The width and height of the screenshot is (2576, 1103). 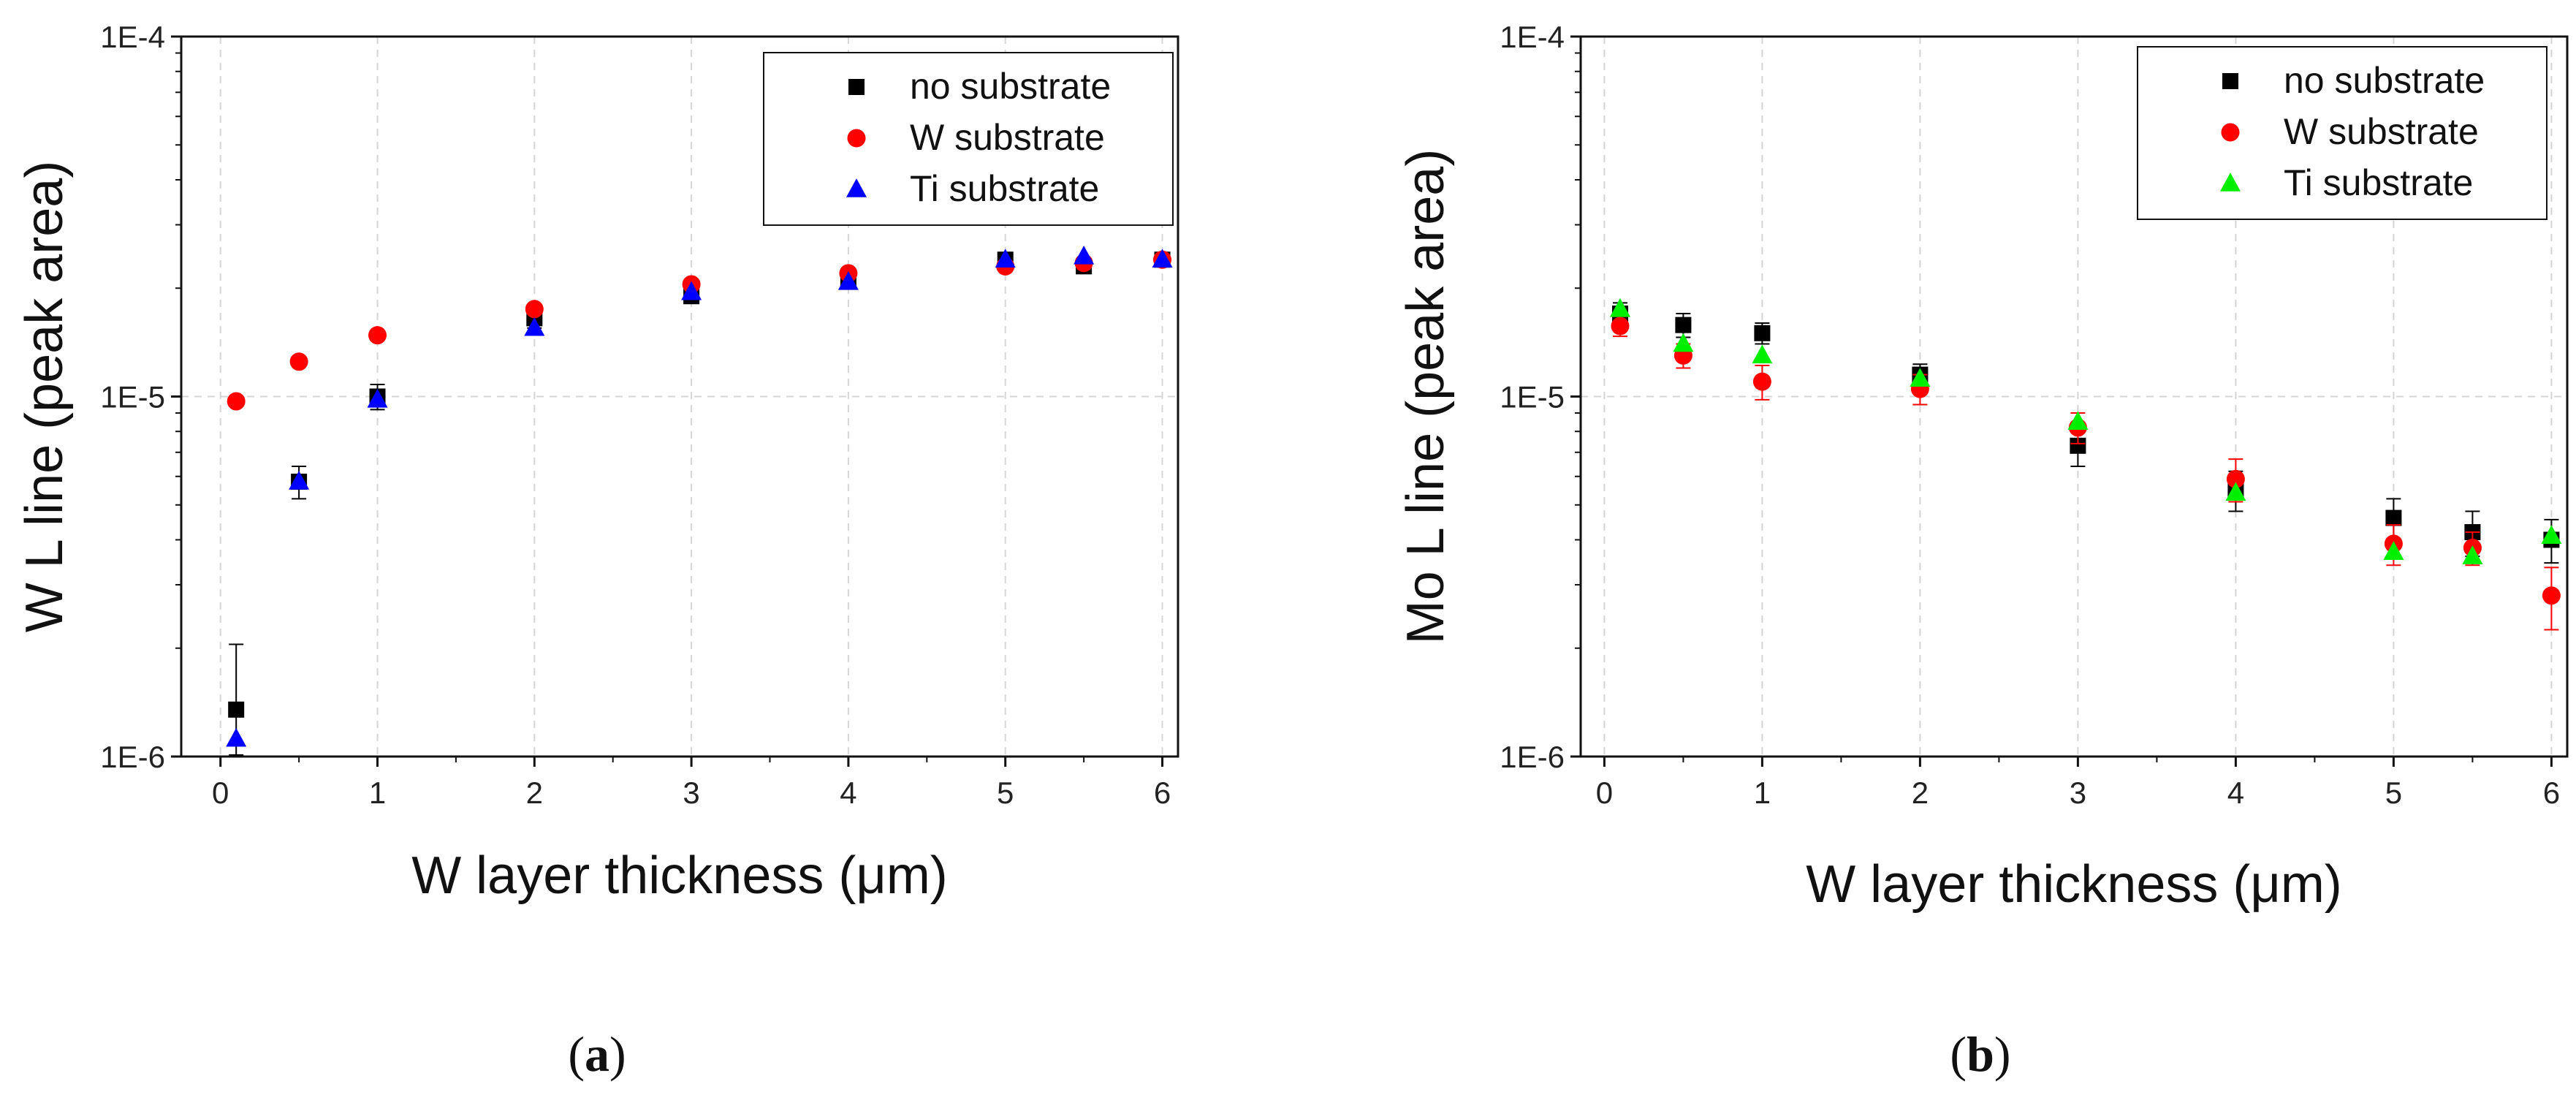 I want to click on y-axis-label: Mo L line (peak area), so click(x=1426, y=397).